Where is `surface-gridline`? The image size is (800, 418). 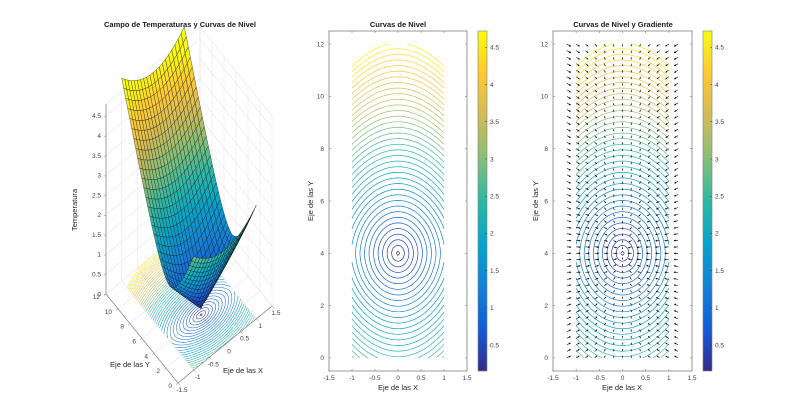
surface-gridline is located at coordinates (189, 205).